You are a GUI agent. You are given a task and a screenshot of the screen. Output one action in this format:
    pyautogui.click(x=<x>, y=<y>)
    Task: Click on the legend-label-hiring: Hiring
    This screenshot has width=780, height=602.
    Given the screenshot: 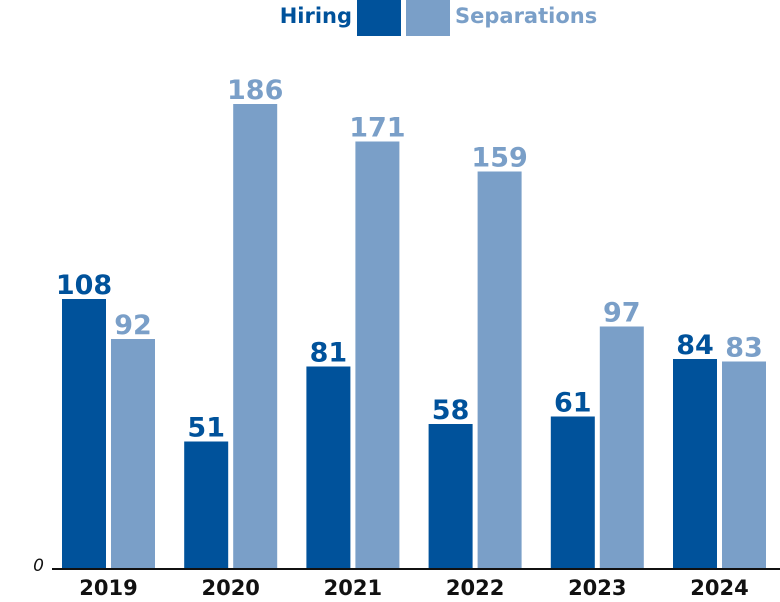 What is the action you would take?
    pyautogui.click(x=316, y=16)
    